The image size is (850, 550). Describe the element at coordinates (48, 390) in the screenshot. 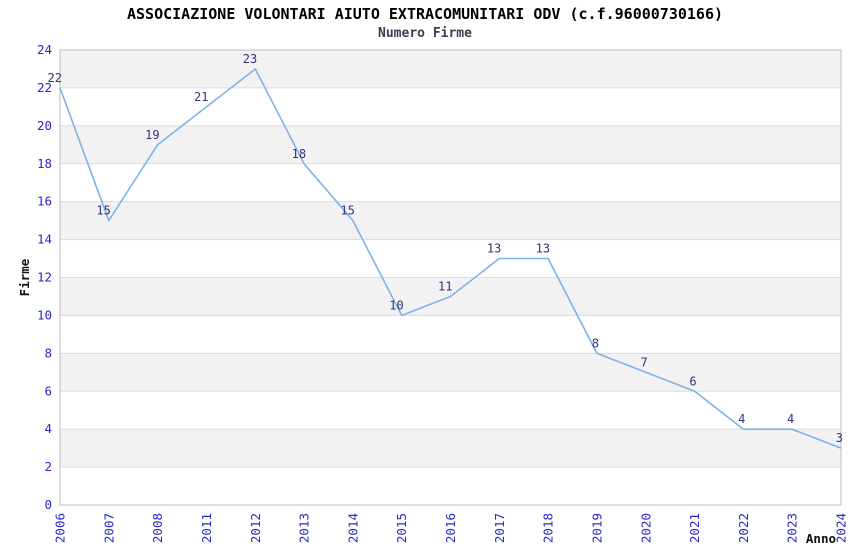

I see `y-tick-label: 6` at that location.